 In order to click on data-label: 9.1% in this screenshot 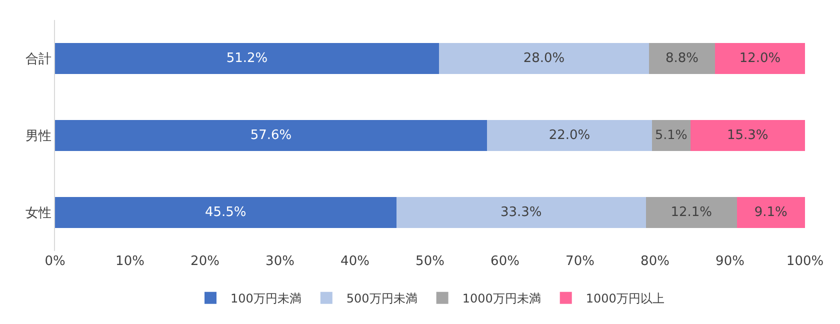, I will do `click(771, 212)`.